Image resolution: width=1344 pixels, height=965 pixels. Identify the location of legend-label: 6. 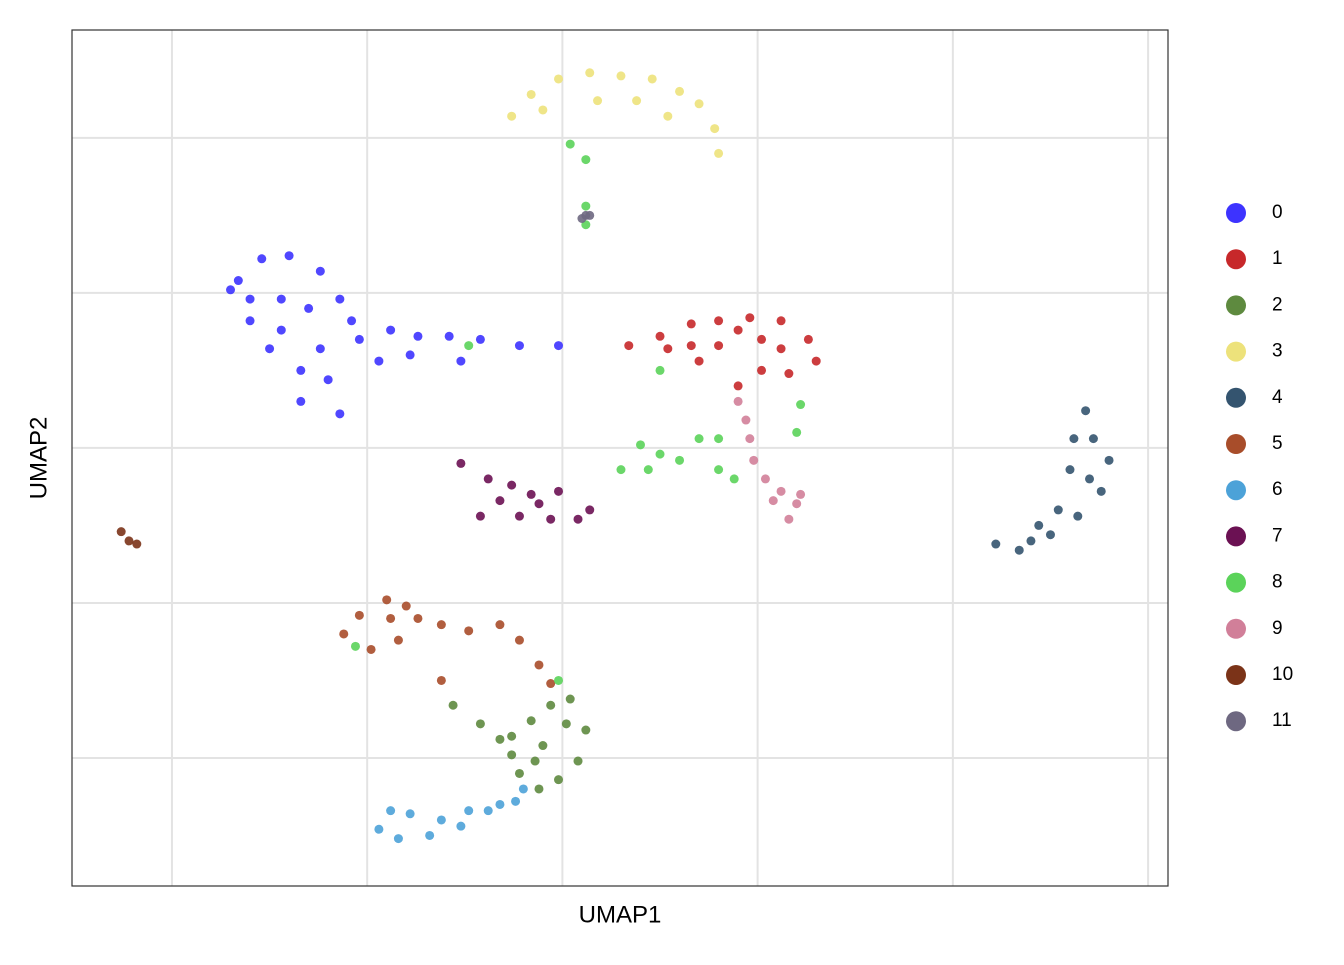
(1277, 489).